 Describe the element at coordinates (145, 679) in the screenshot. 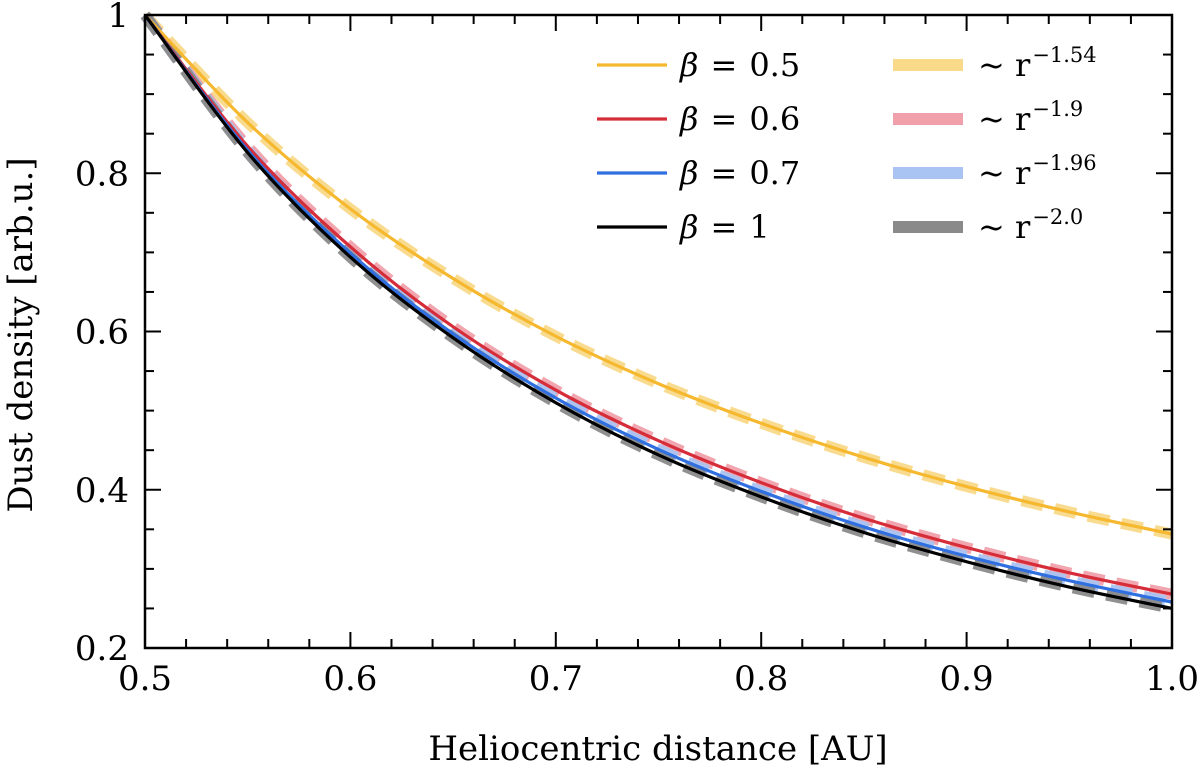

I see `x-tick-label: 0.5` at that location.